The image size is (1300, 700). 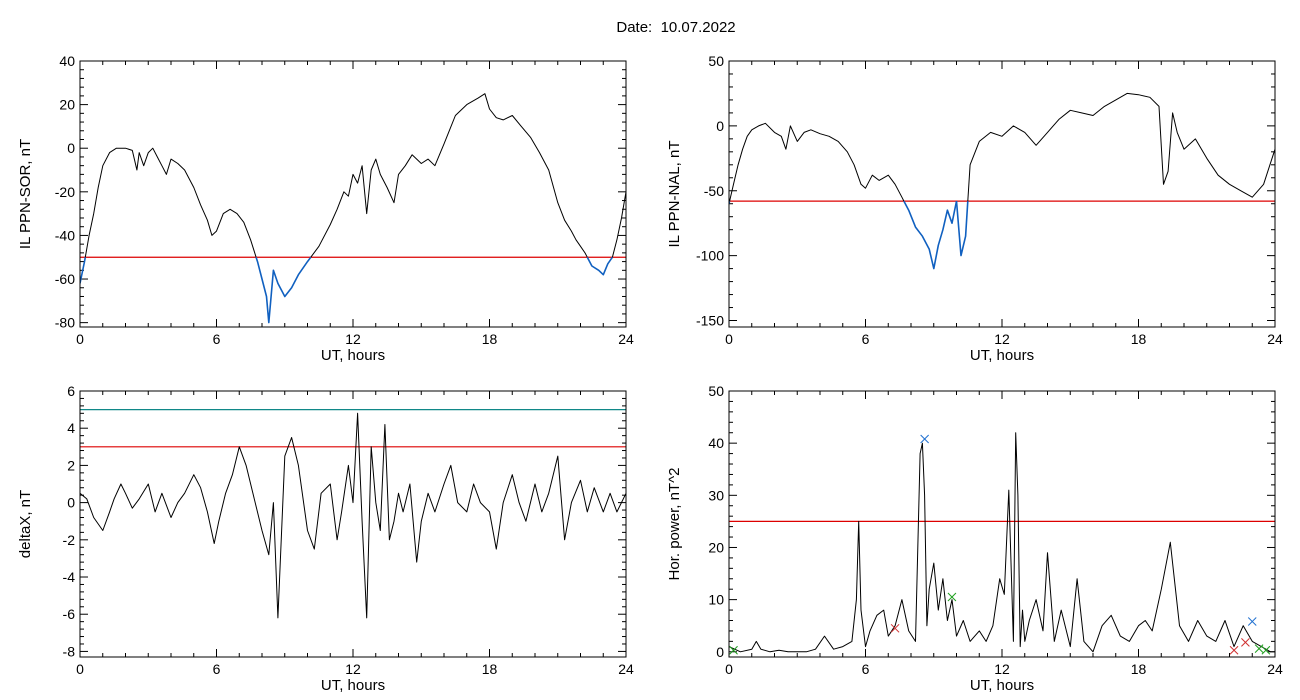 What do you see at coordinates (710, 321) in the screenshot?
I see `y-tick-label: -150` at bounding box center [710, 321].